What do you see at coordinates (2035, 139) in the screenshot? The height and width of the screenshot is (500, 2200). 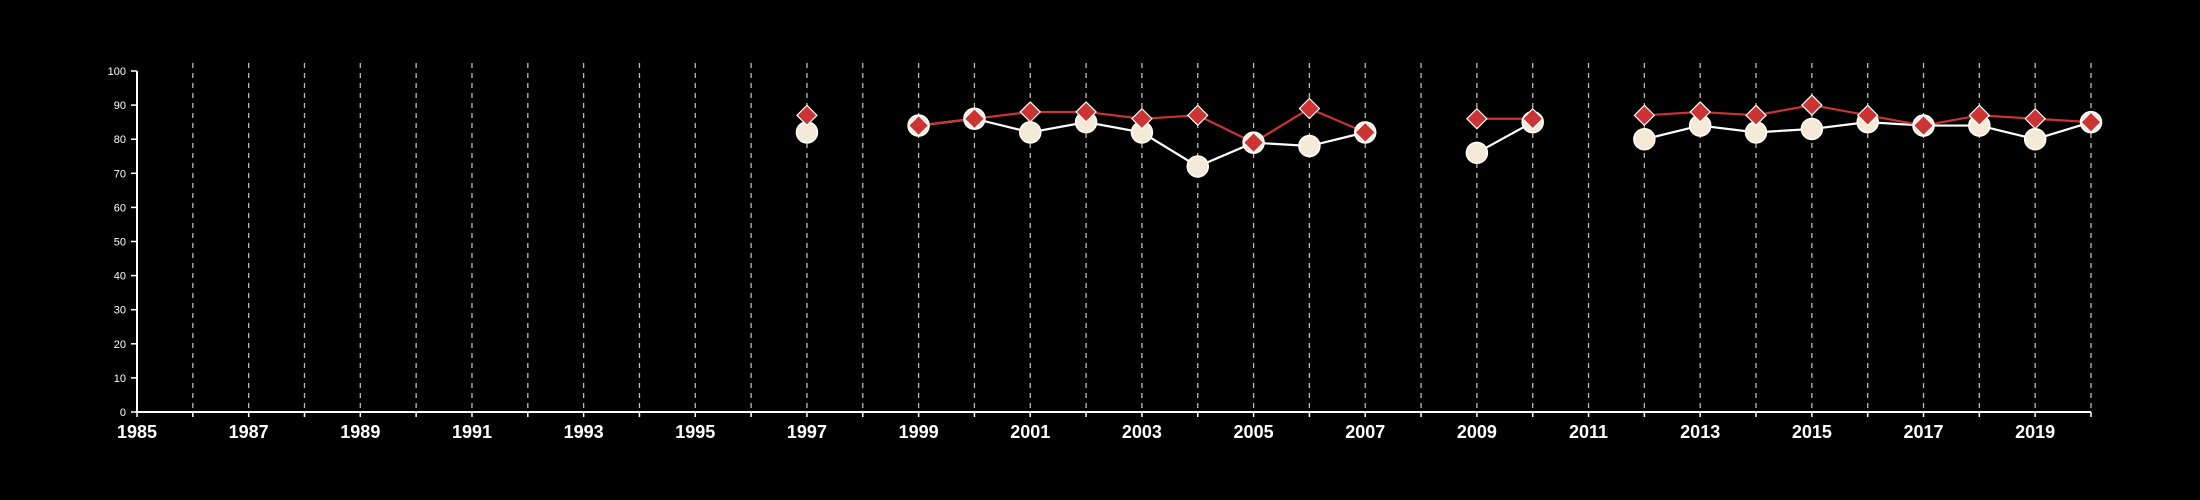 I see `point-circle-2019` at bounding box center [2035, 139].